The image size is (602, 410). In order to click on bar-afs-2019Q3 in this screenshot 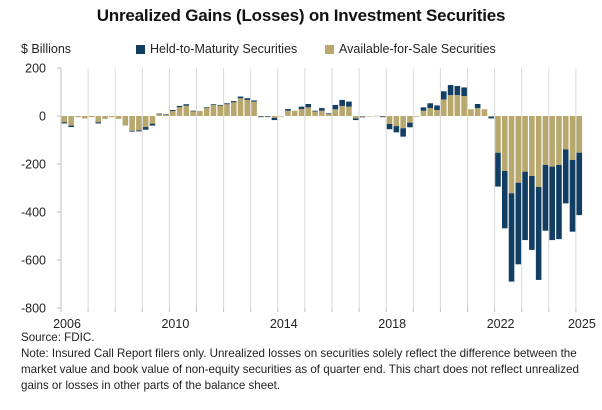, I will do `click(430, 112)`.